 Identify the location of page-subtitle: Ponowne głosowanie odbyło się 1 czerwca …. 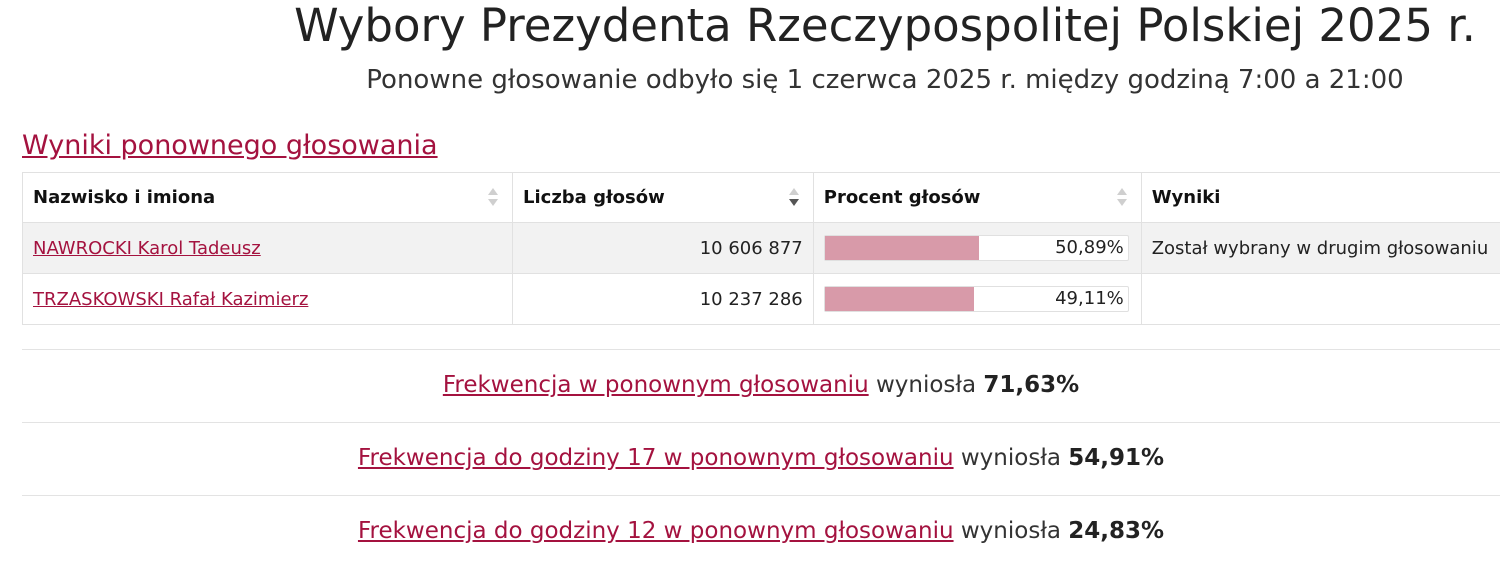
(885, 80).